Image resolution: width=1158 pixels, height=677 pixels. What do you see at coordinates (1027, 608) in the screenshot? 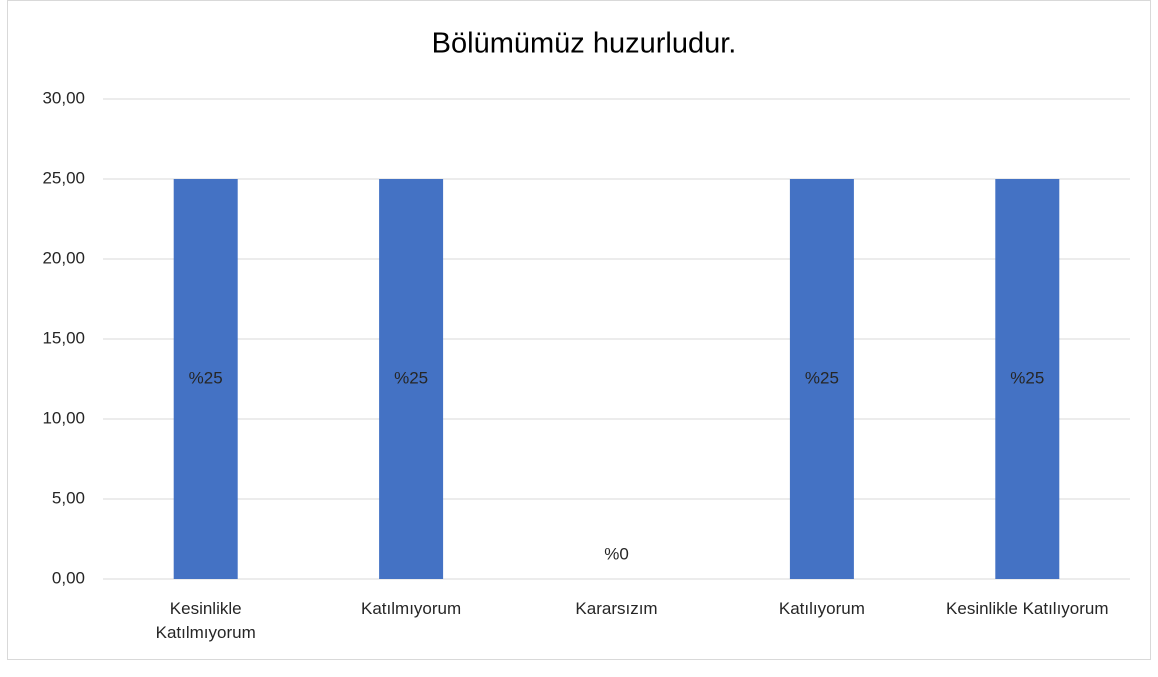
I see `x-tick-label: Kesinlikle Katılıyorum` at bounding box center [1027, 608].